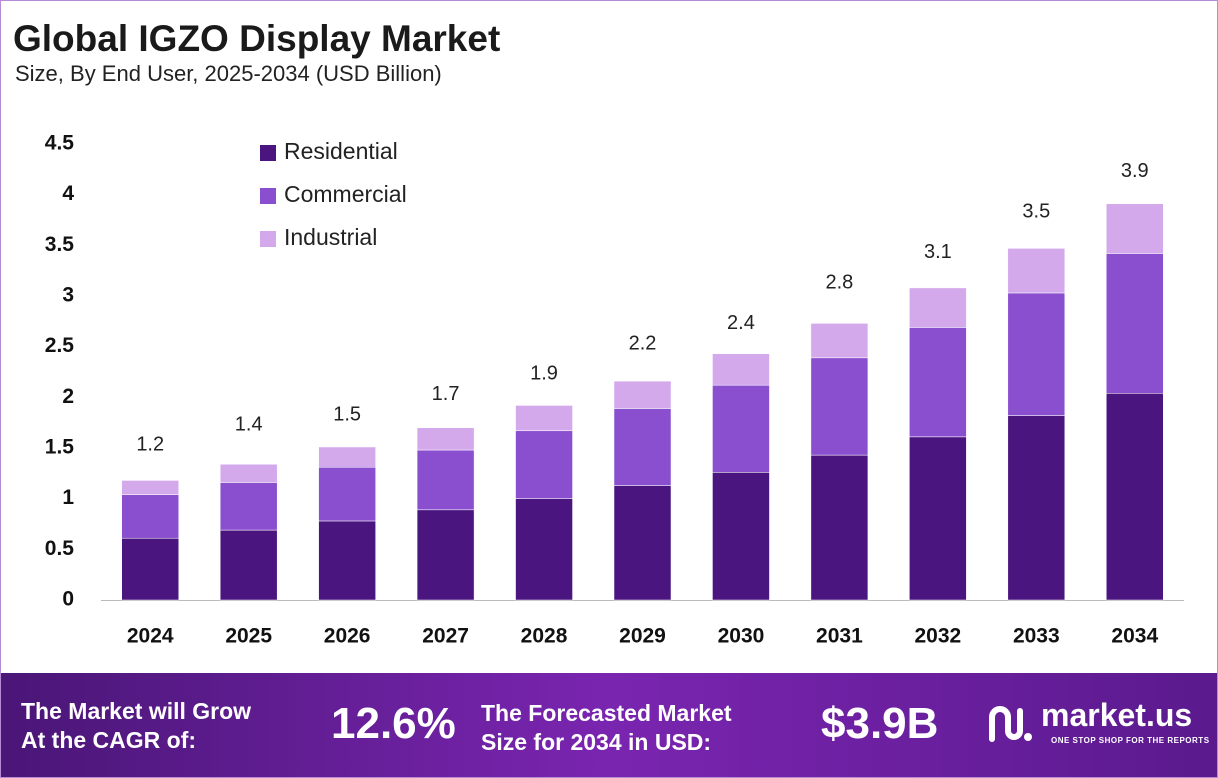 The image size is (1218, 778). Describe the element at coordinates (1117, 715) in the screenshot. I see `brand: market.us` at that location.